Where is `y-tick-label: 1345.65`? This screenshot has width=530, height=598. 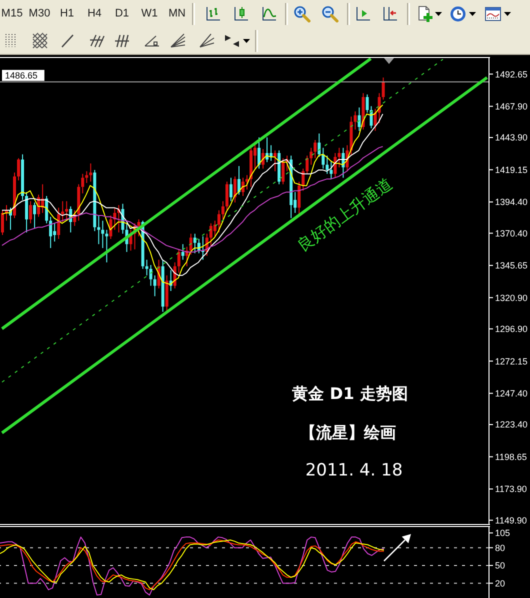
y-tick-label: 1345.65 is located at coordinates (511, 265).